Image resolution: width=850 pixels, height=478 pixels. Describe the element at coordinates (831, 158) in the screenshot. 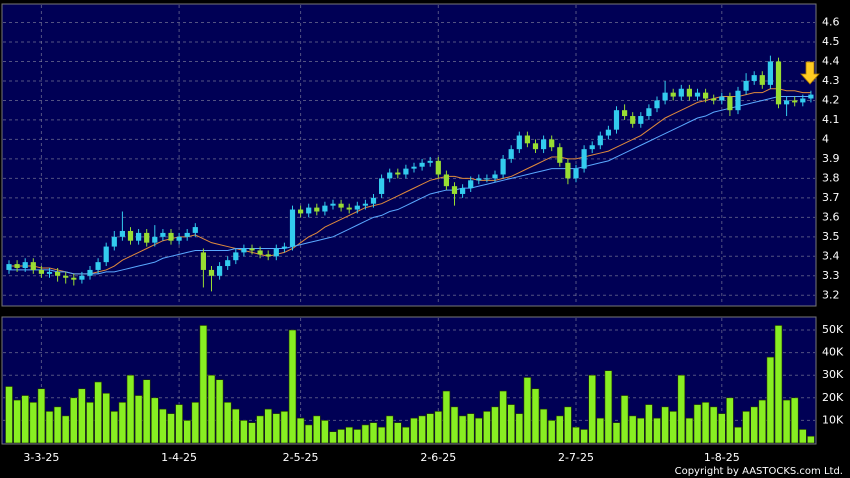

I see `y-tick-label: 3.9` at that location.